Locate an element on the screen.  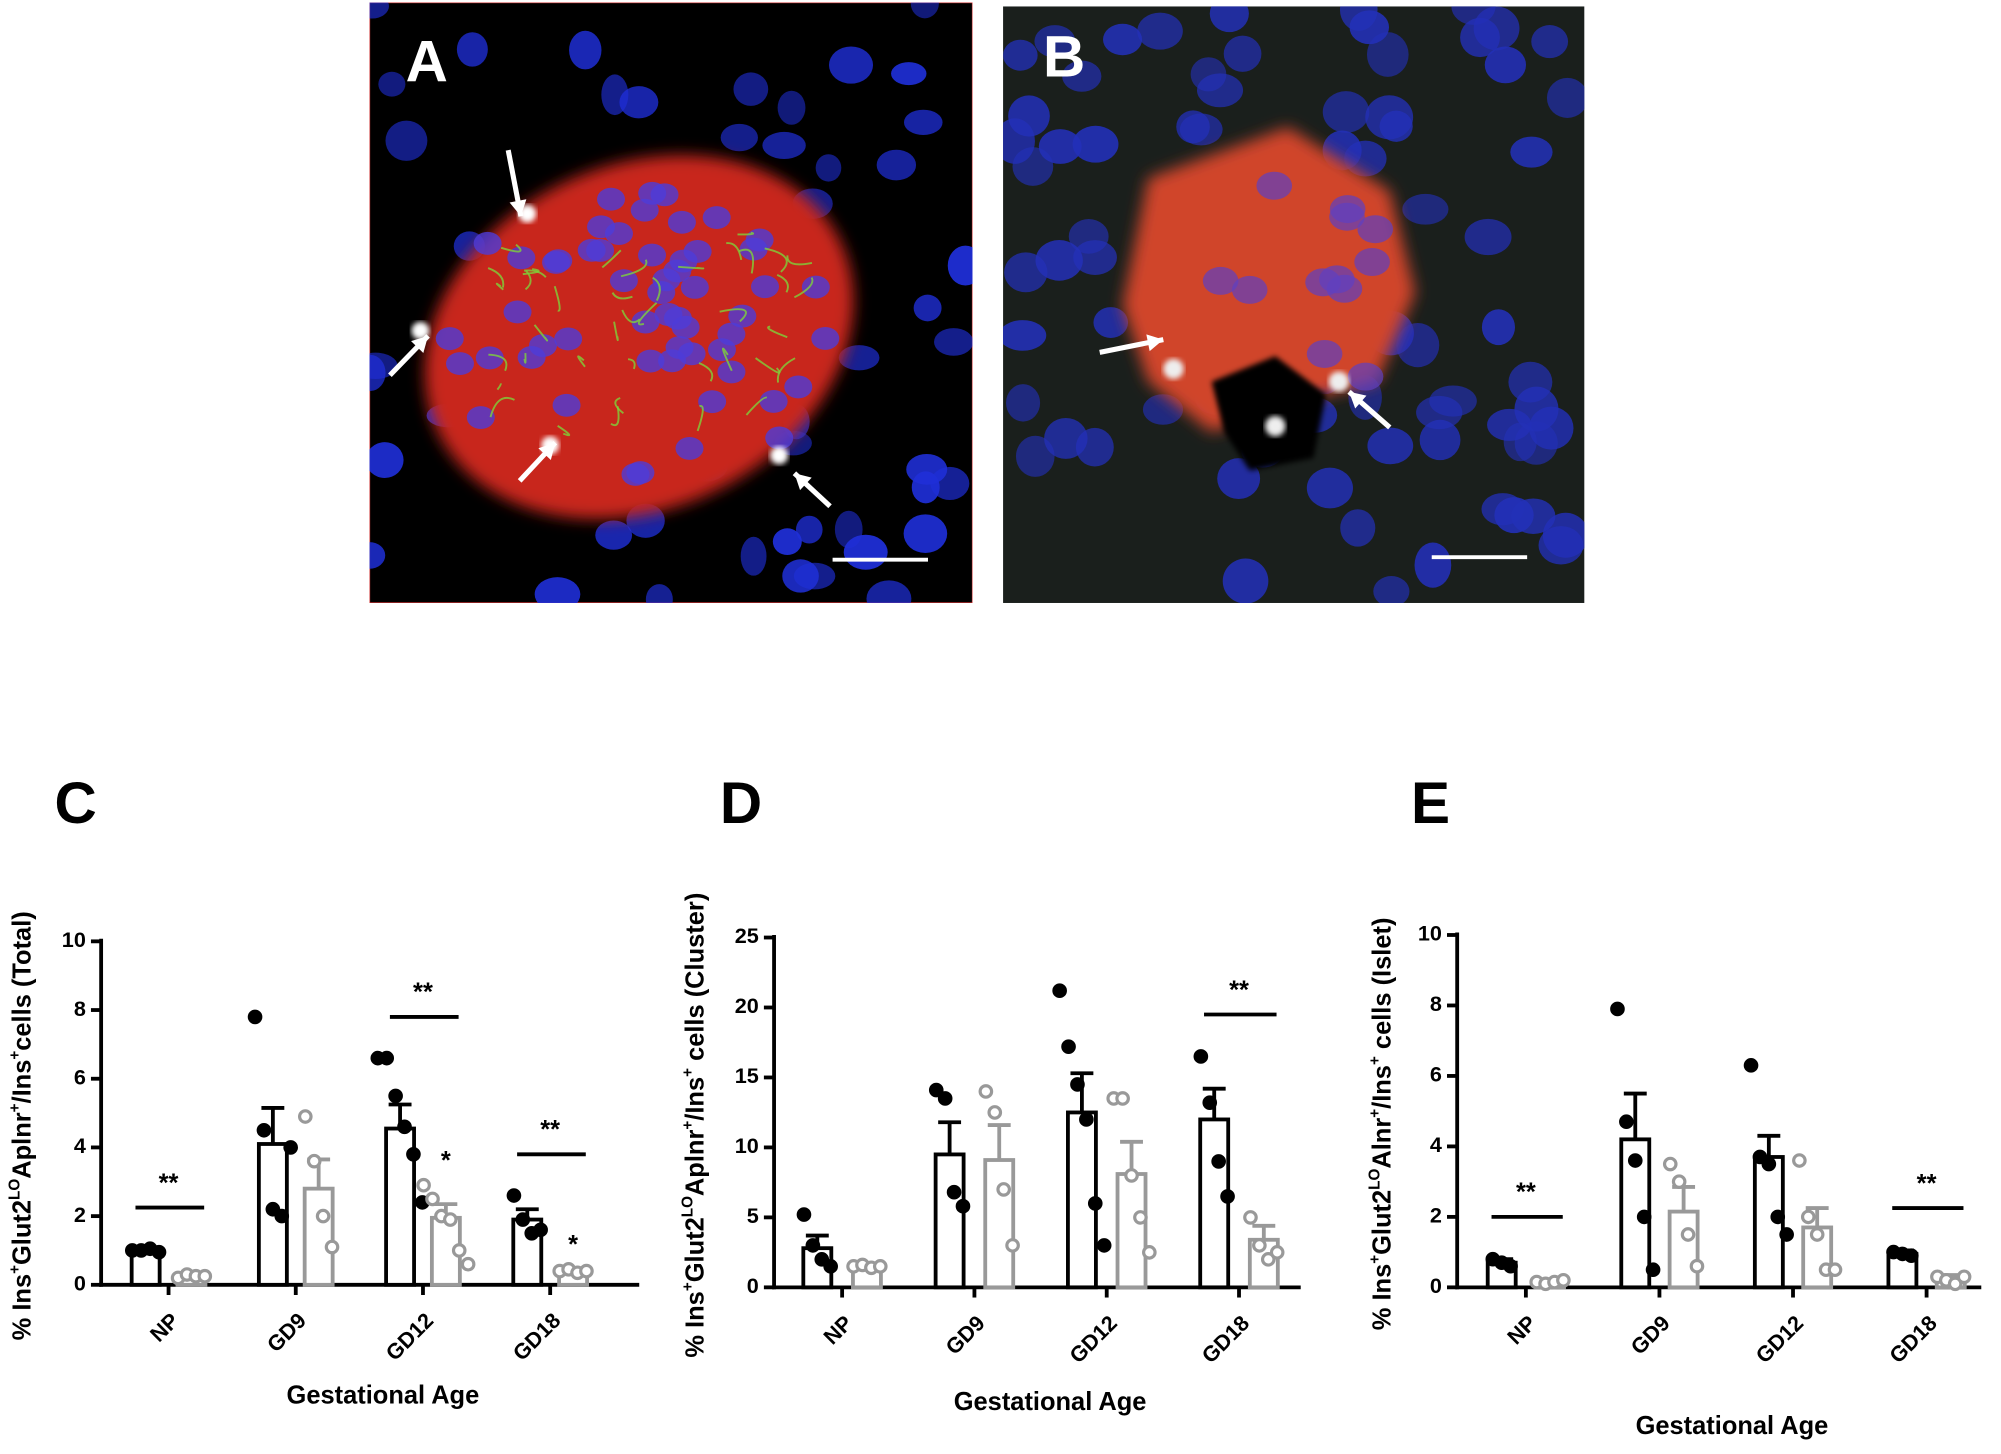
lumen is located at coordinates (1269, 413).